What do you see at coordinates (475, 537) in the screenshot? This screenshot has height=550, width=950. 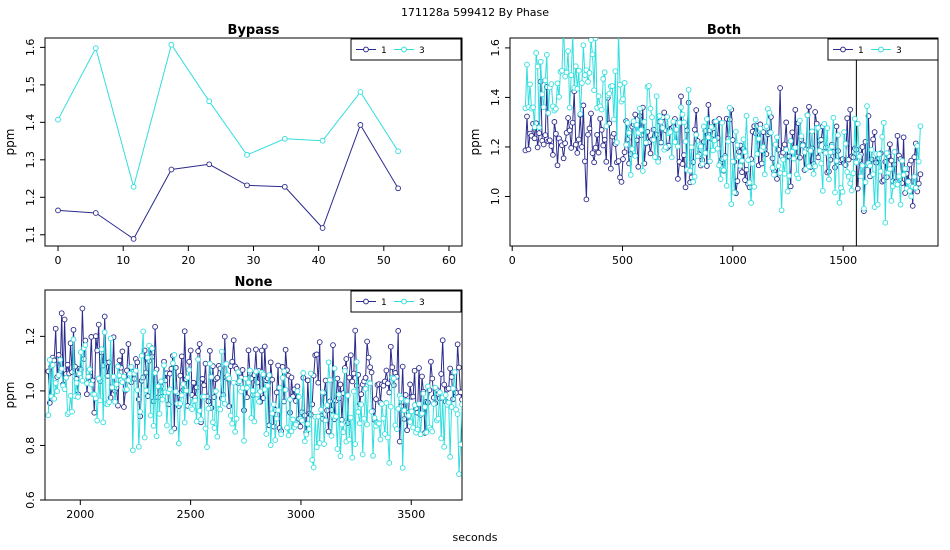 I see `figure-xlabel: seconds` at bounding box center [475, 537].